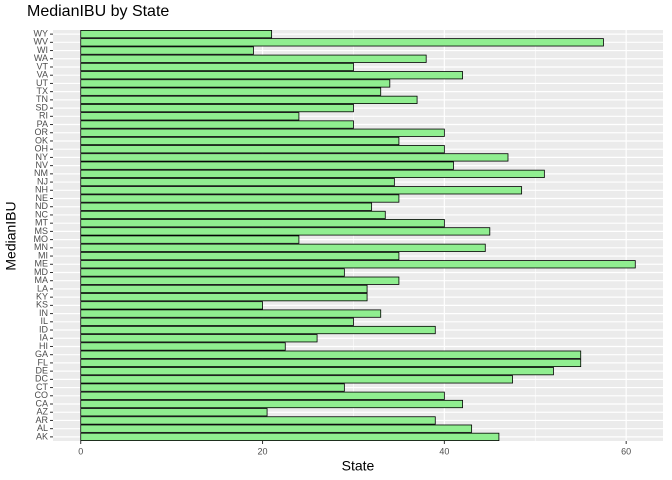 The image size is (672, 480). I want to click on x-axis-label: State, so click(358, 466).